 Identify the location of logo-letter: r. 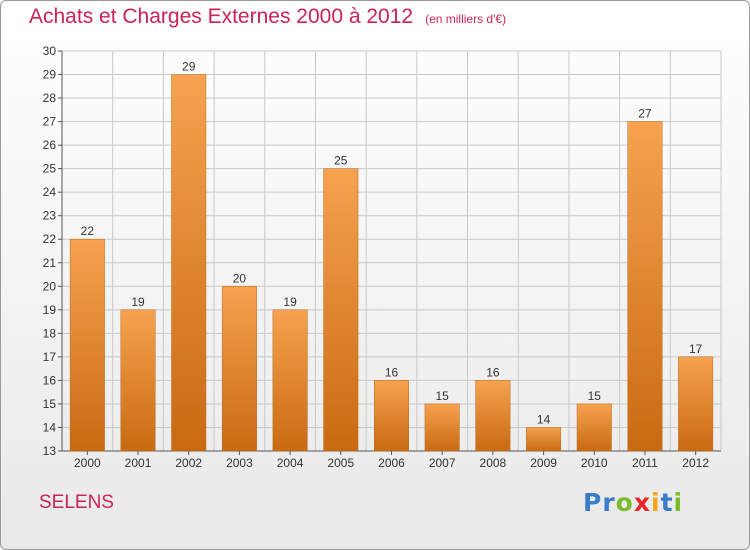
(609, 502).